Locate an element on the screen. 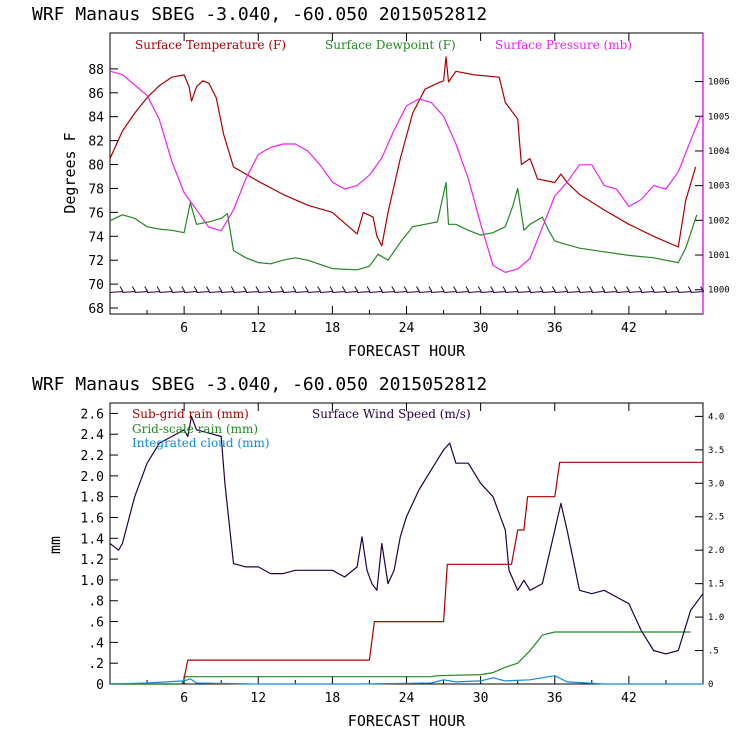  y2-tick-label: 1005 is located at coordinates (719, 117).